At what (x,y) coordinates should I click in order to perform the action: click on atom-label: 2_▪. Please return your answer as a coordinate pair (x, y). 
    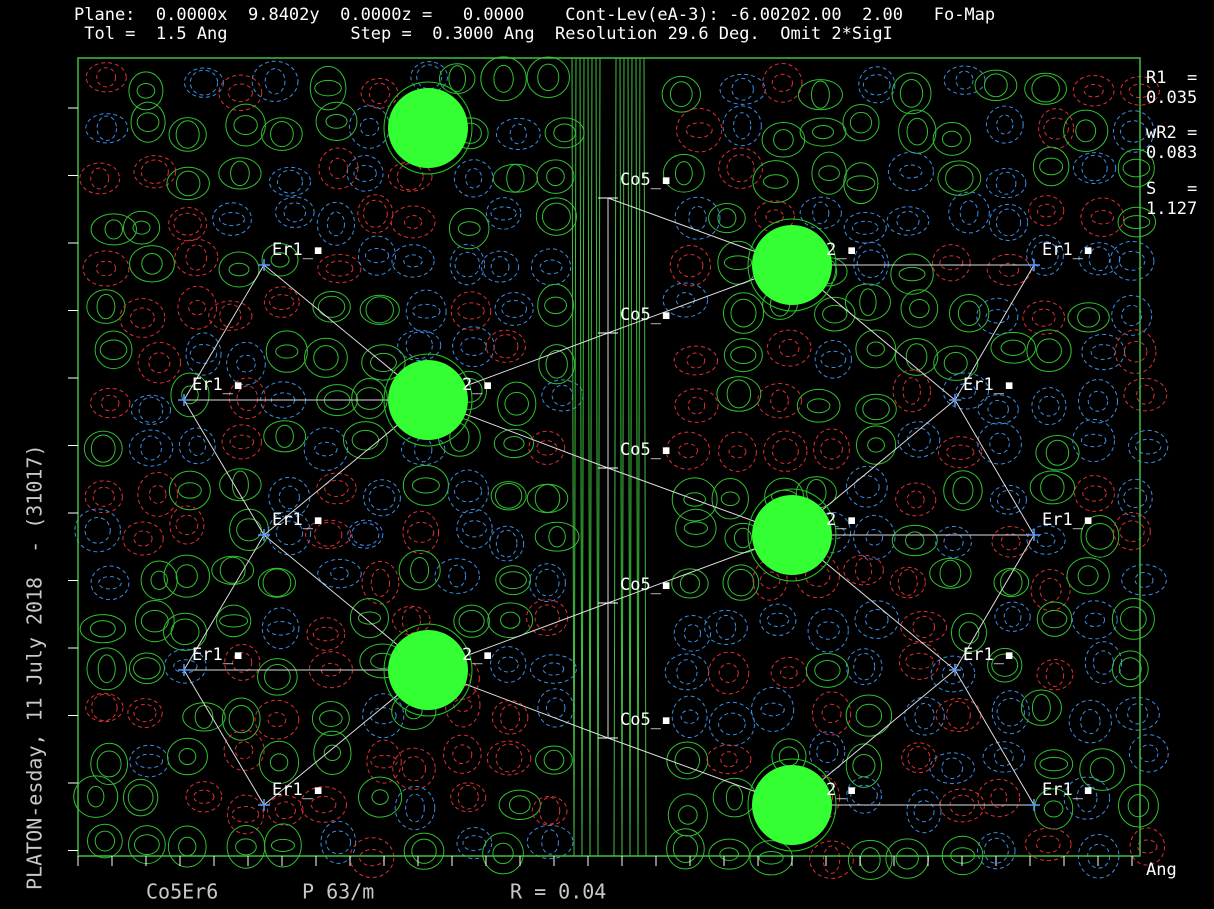
    Looking at the image, I should click on (477, 385).